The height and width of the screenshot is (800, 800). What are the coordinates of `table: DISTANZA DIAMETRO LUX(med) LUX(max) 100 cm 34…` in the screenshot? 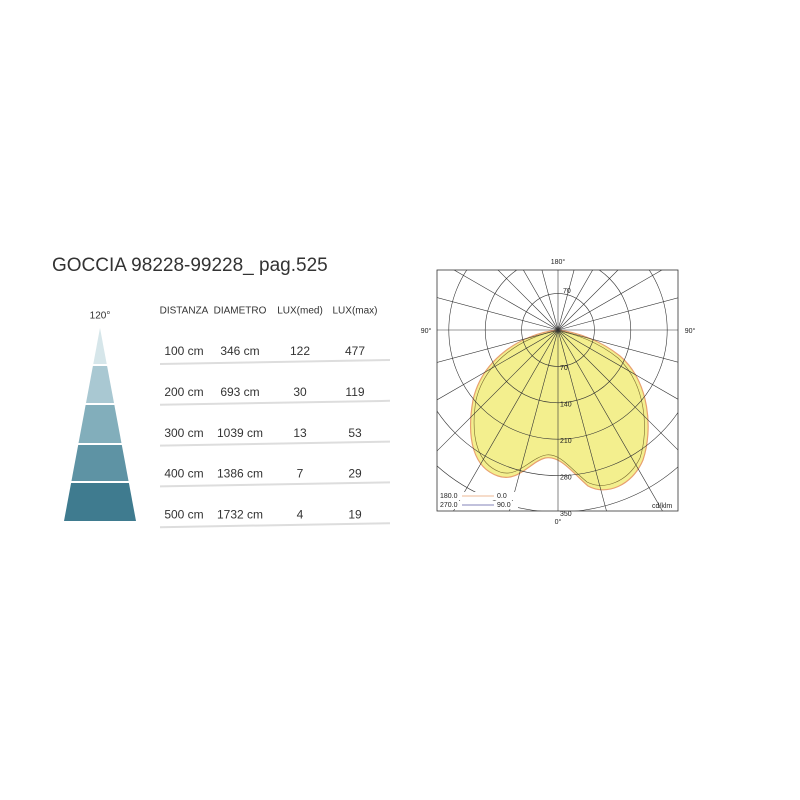 It's located at (275, 417).